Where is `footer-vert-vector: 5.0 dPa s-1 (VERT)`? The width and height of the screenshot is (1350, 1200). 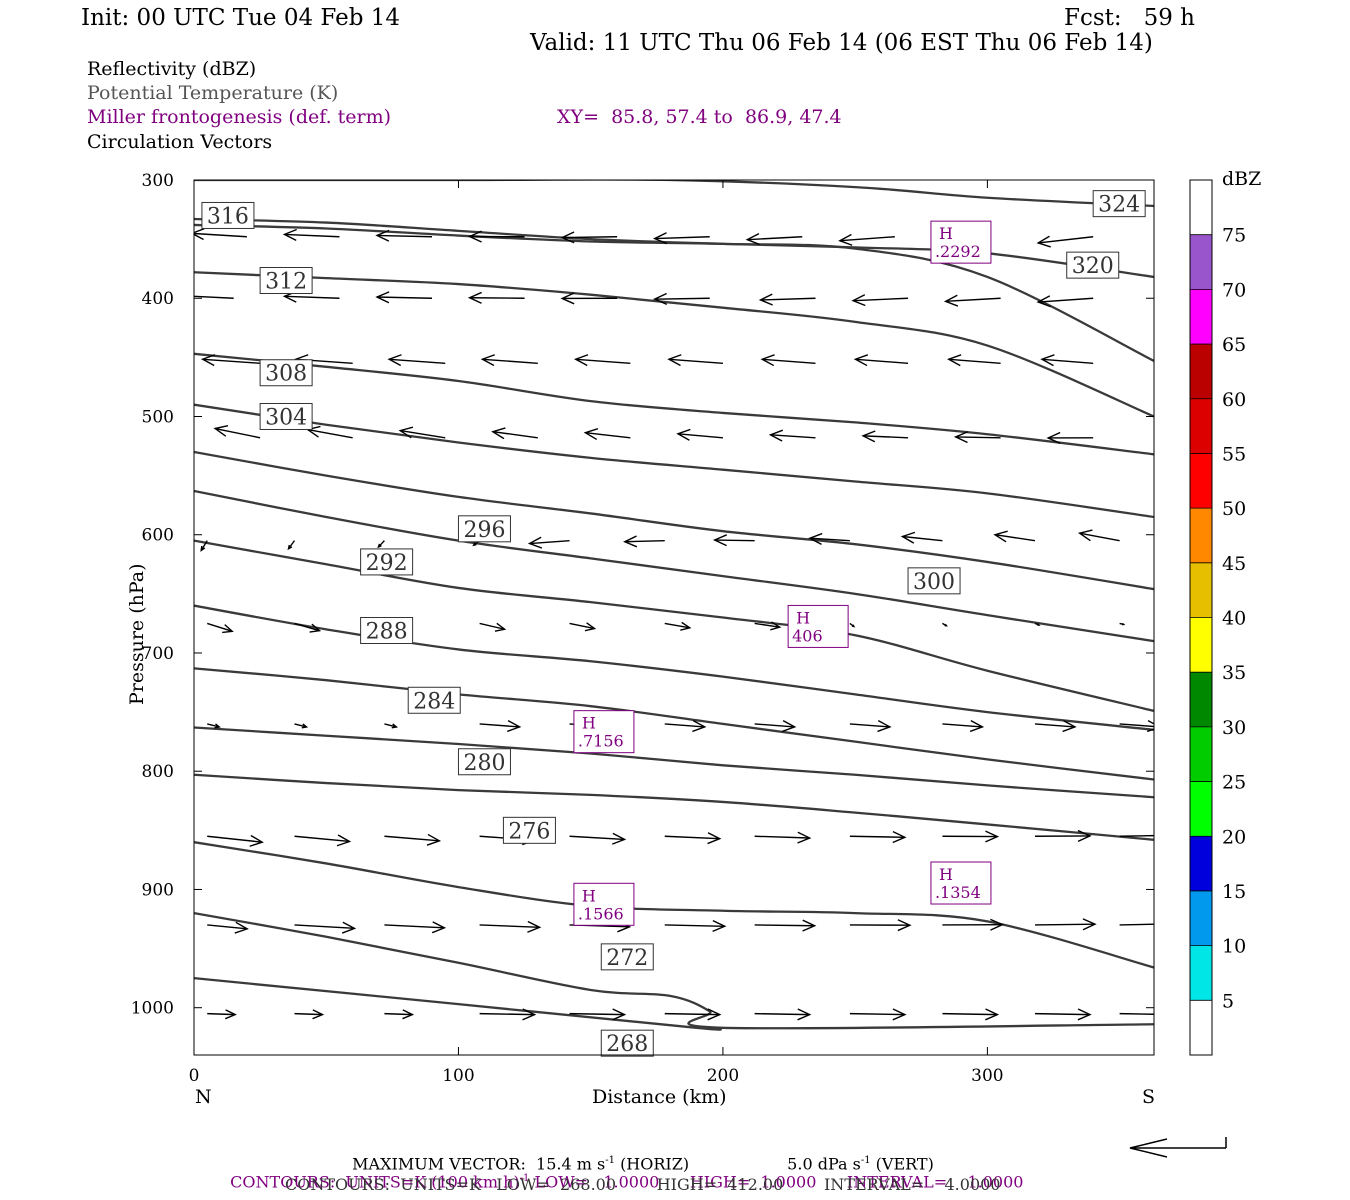 footer-vert-vector: 5.0 dPa s-1 (VERT) is located at coordinates (855, 1156).